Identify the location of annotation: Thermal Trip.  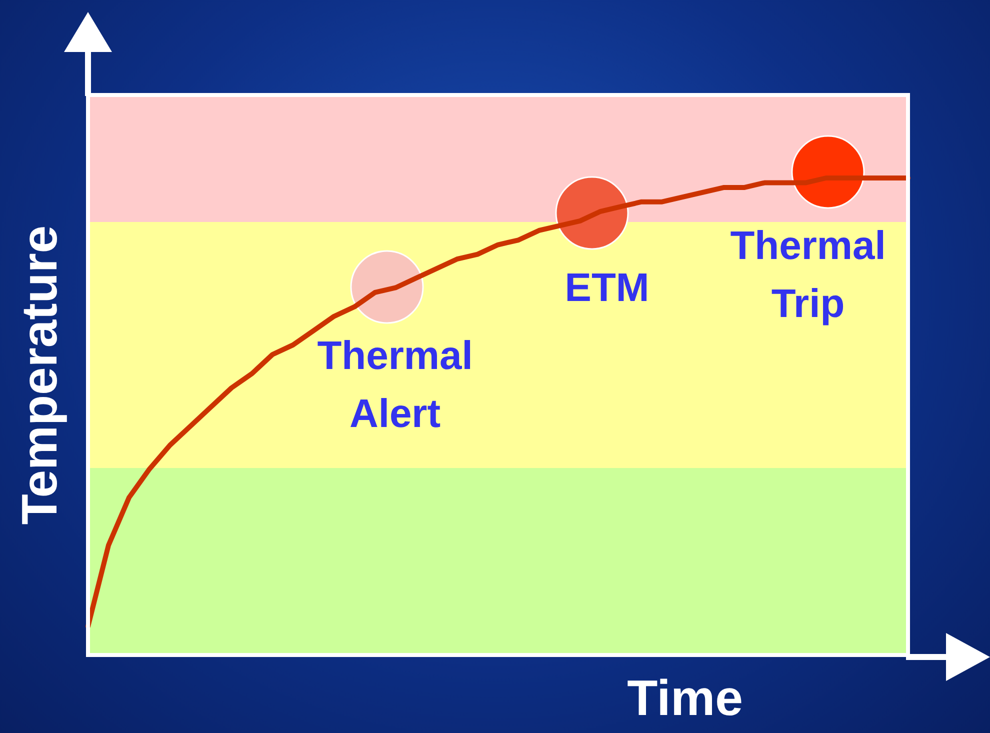
(808, 275).